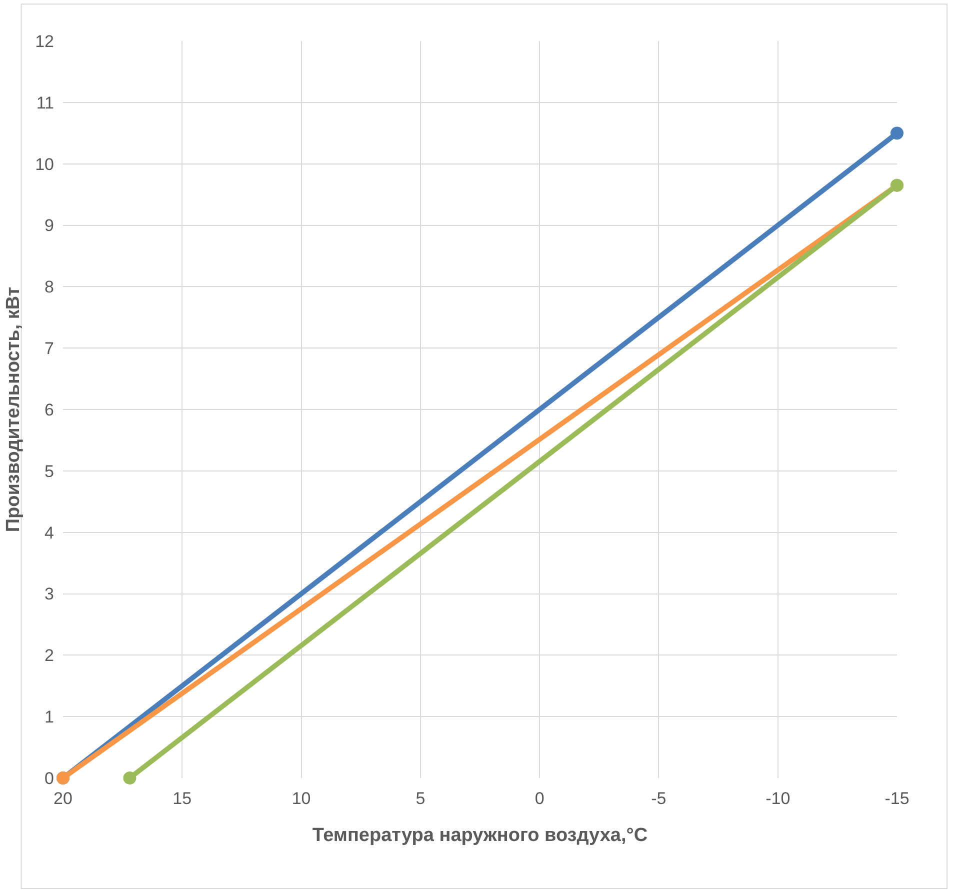  What do you see at coordinates (49, 594) in the screenshot?
I see `y-tick-label: 3` at bounding box center [49, 594].